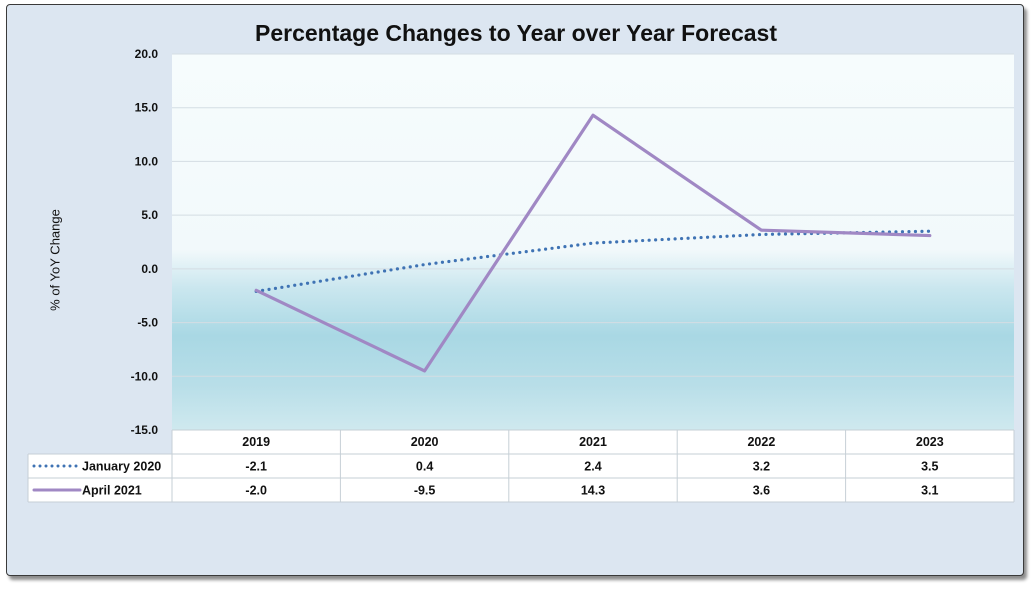 This screenshot has width=1032, height=590. I want to click on legend-label: January 2020, so click(121, 467).